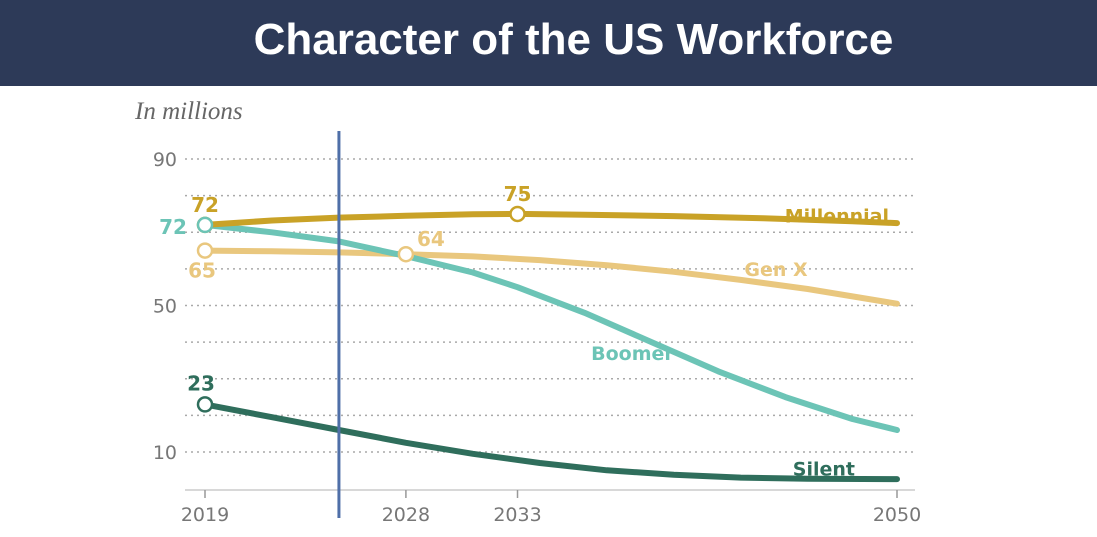 This screenshot has width=1097, height=537. I want to click on point-millennial-2033, so click(517, 214).